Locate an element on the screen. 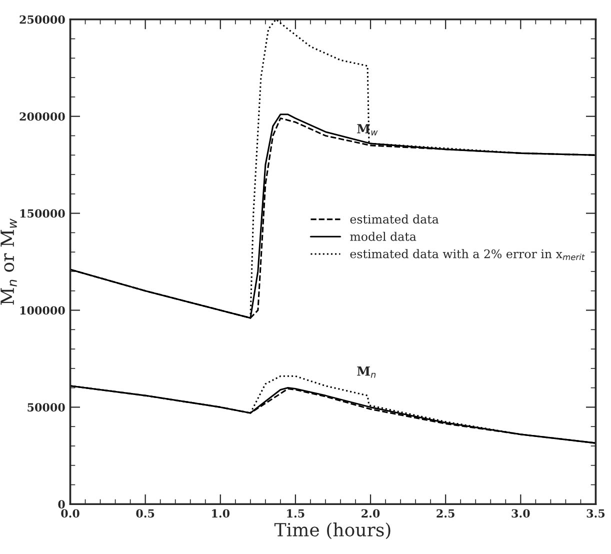 The height and width of the screenshot is (554, 611). x-tick-label: 3.0 is located at coordinates (521, 513).